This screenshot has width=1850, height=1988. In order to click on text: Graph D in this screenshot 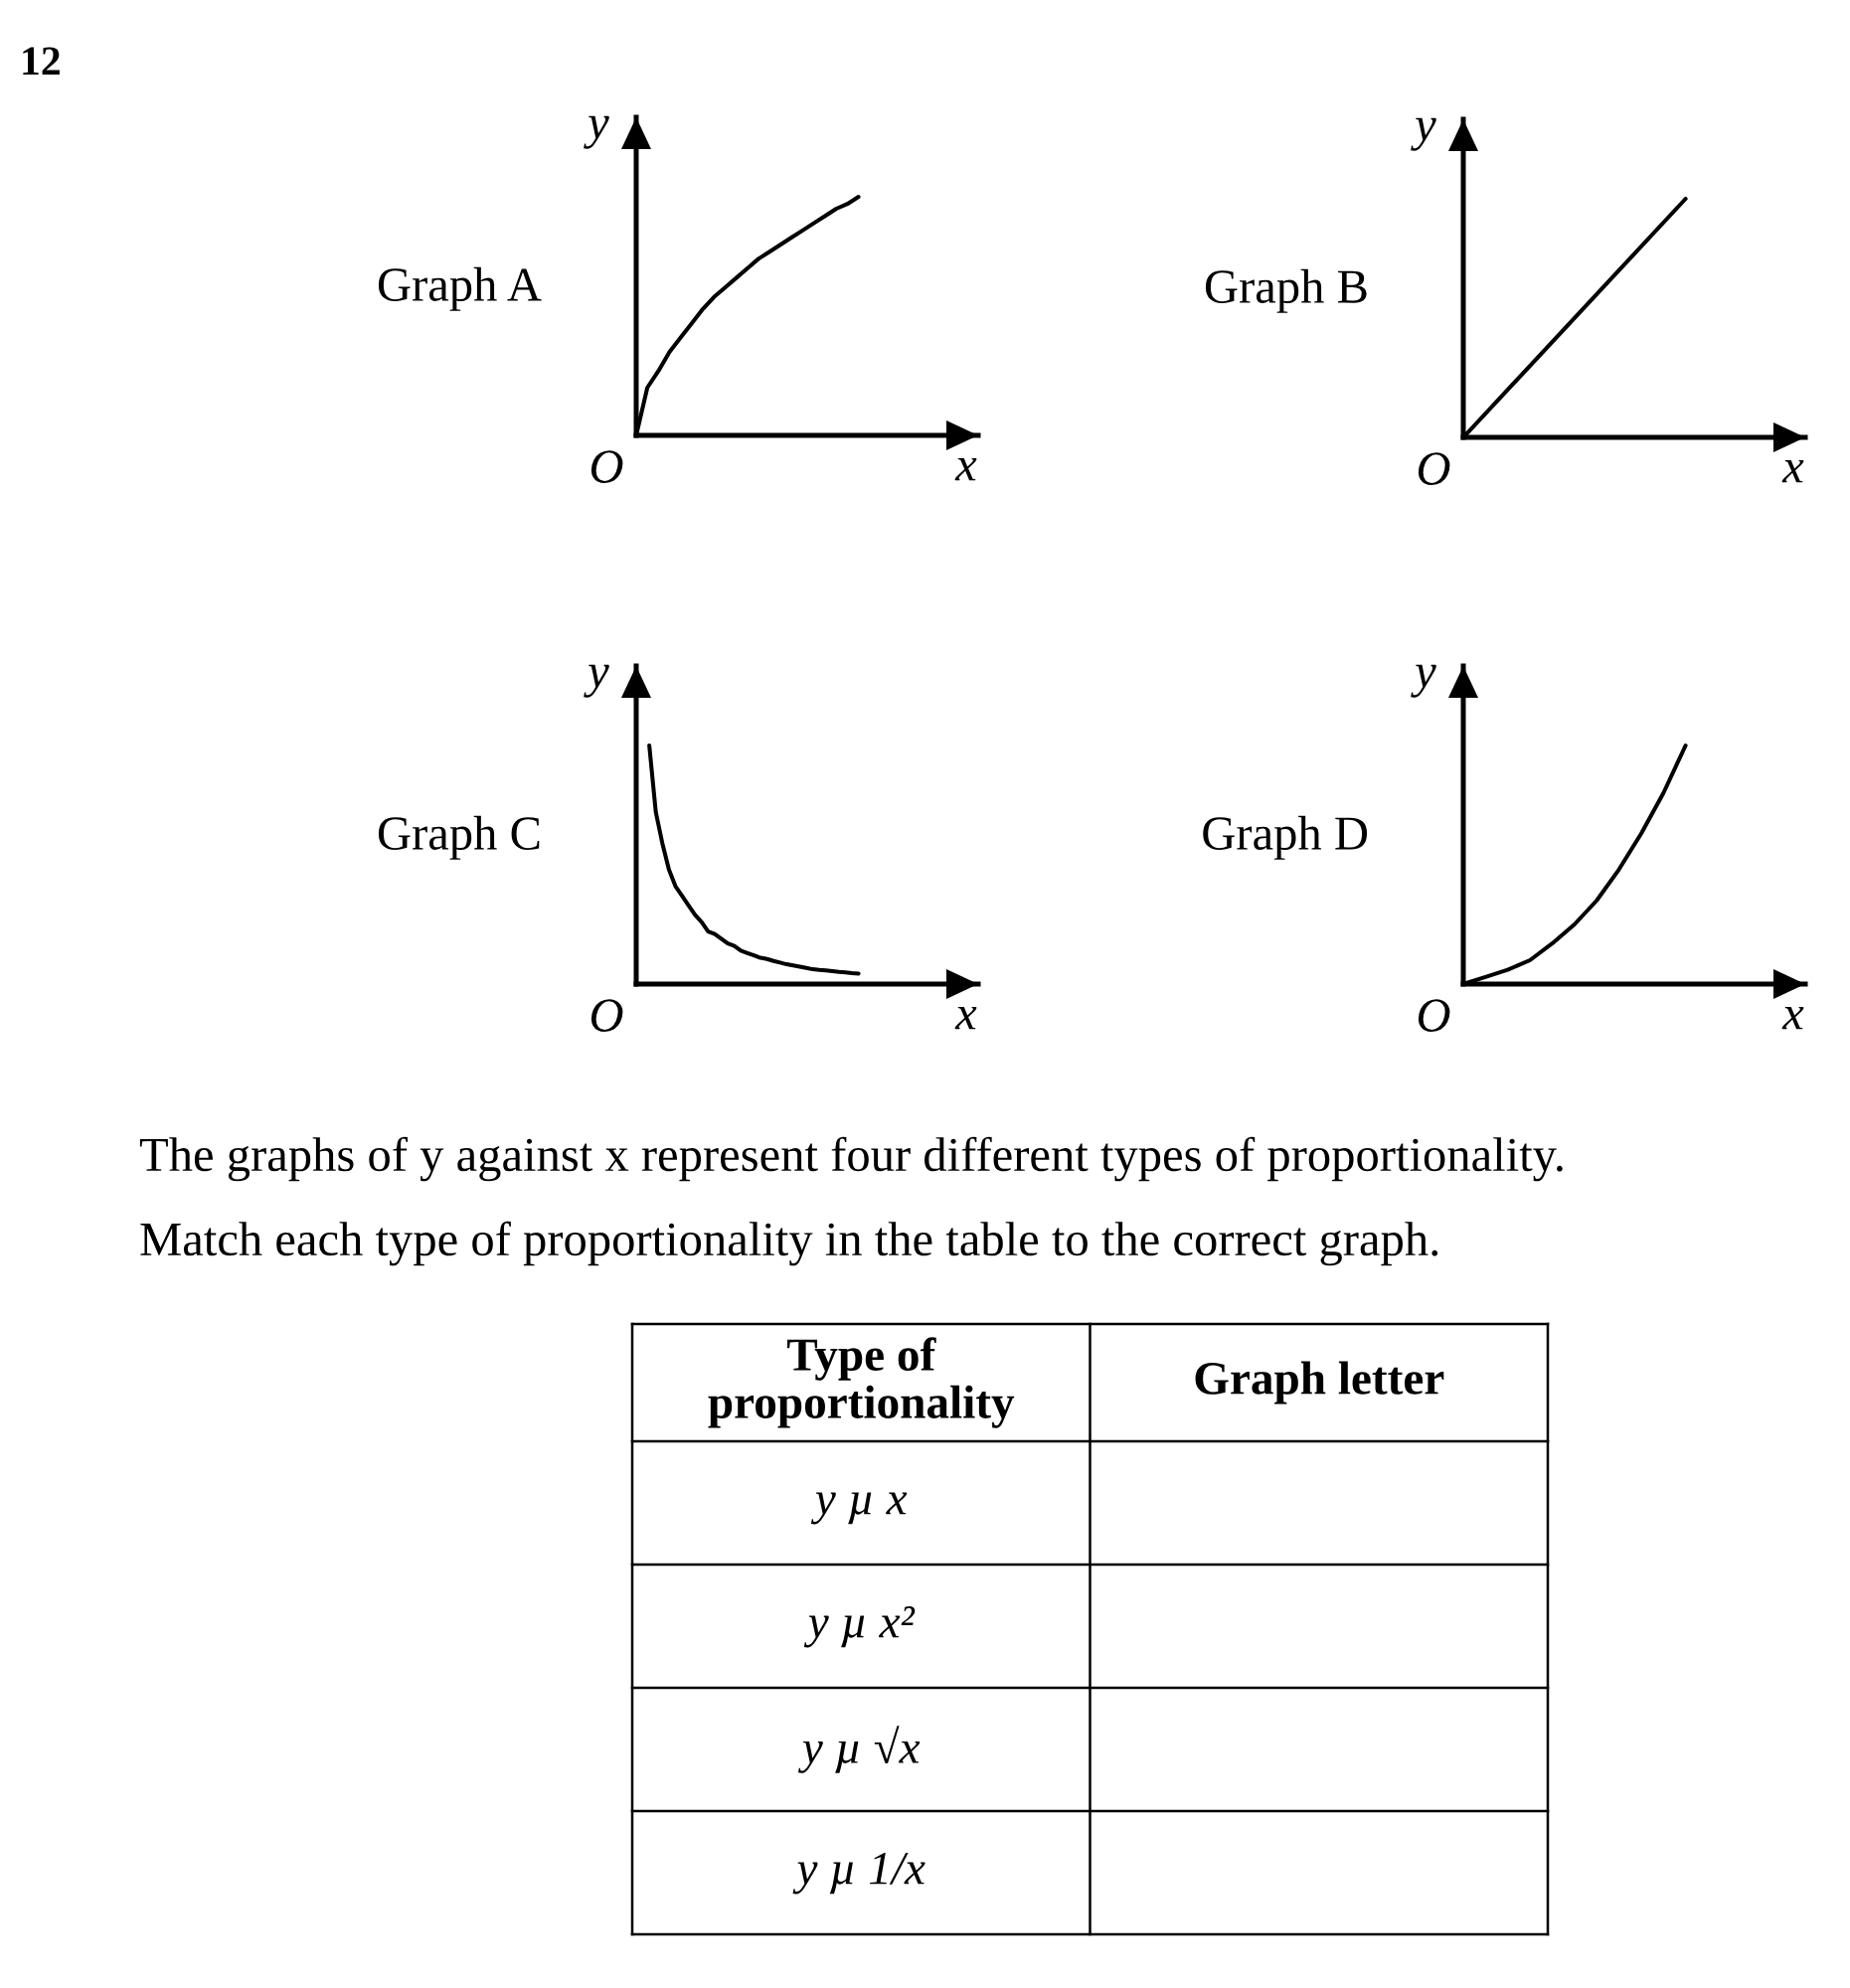, I will do `click(1285, 837)`.